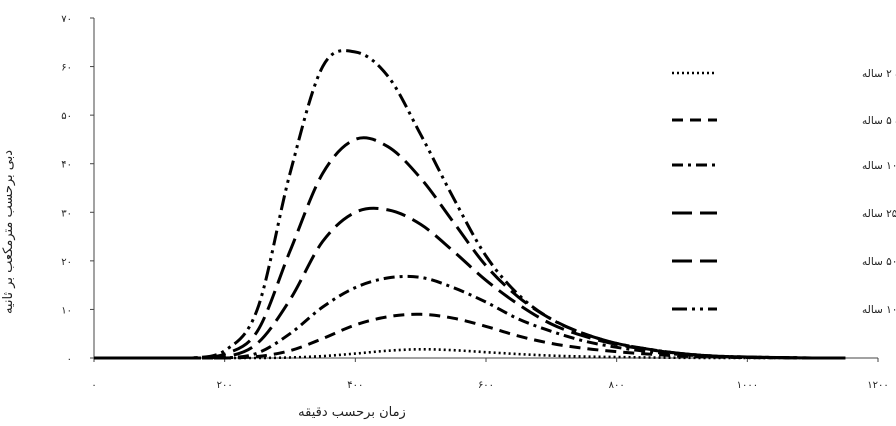  I want to click on legend-label-1: دوره بازگشت ۲ ساله, so click(879, 73).